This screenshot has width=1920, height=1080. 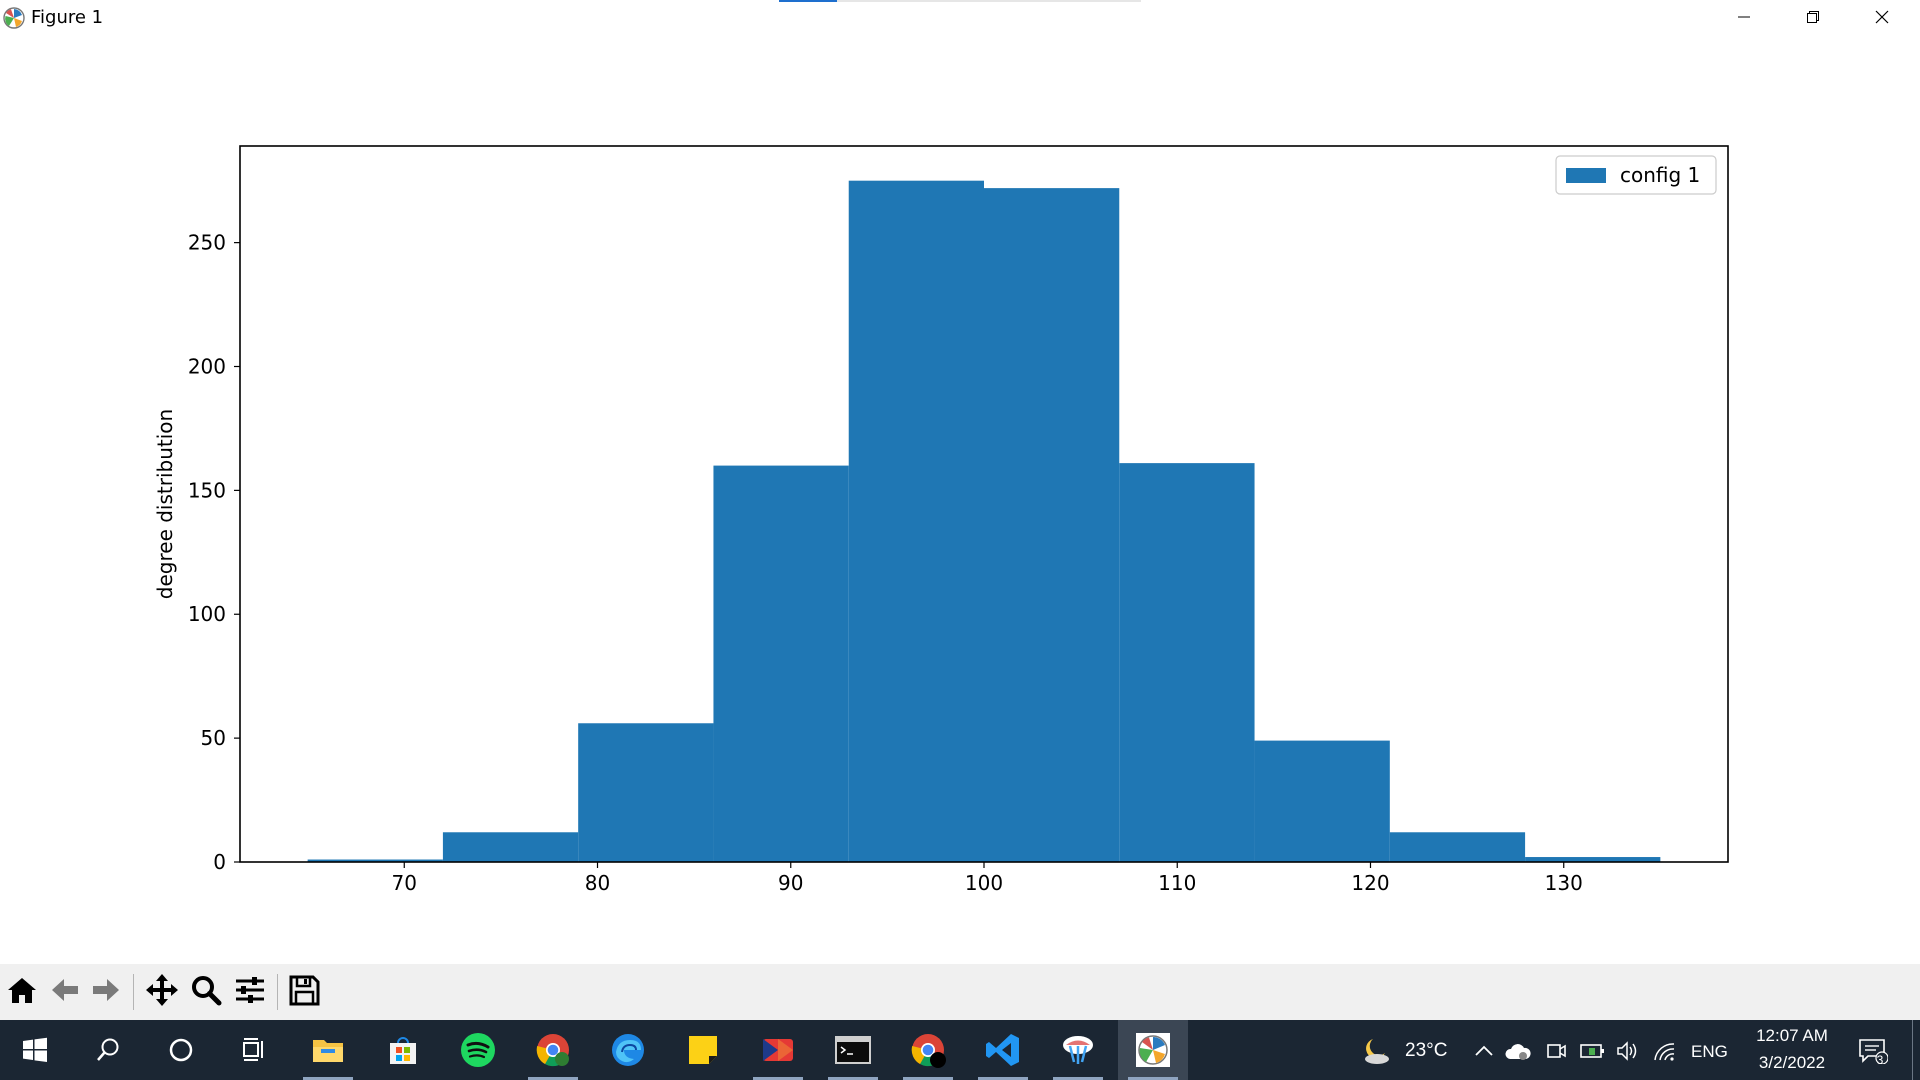 What do you see at coordinates (1586, 175) in the screenshot?
I see `legend-swatch` at bounding box center [1586, 175].